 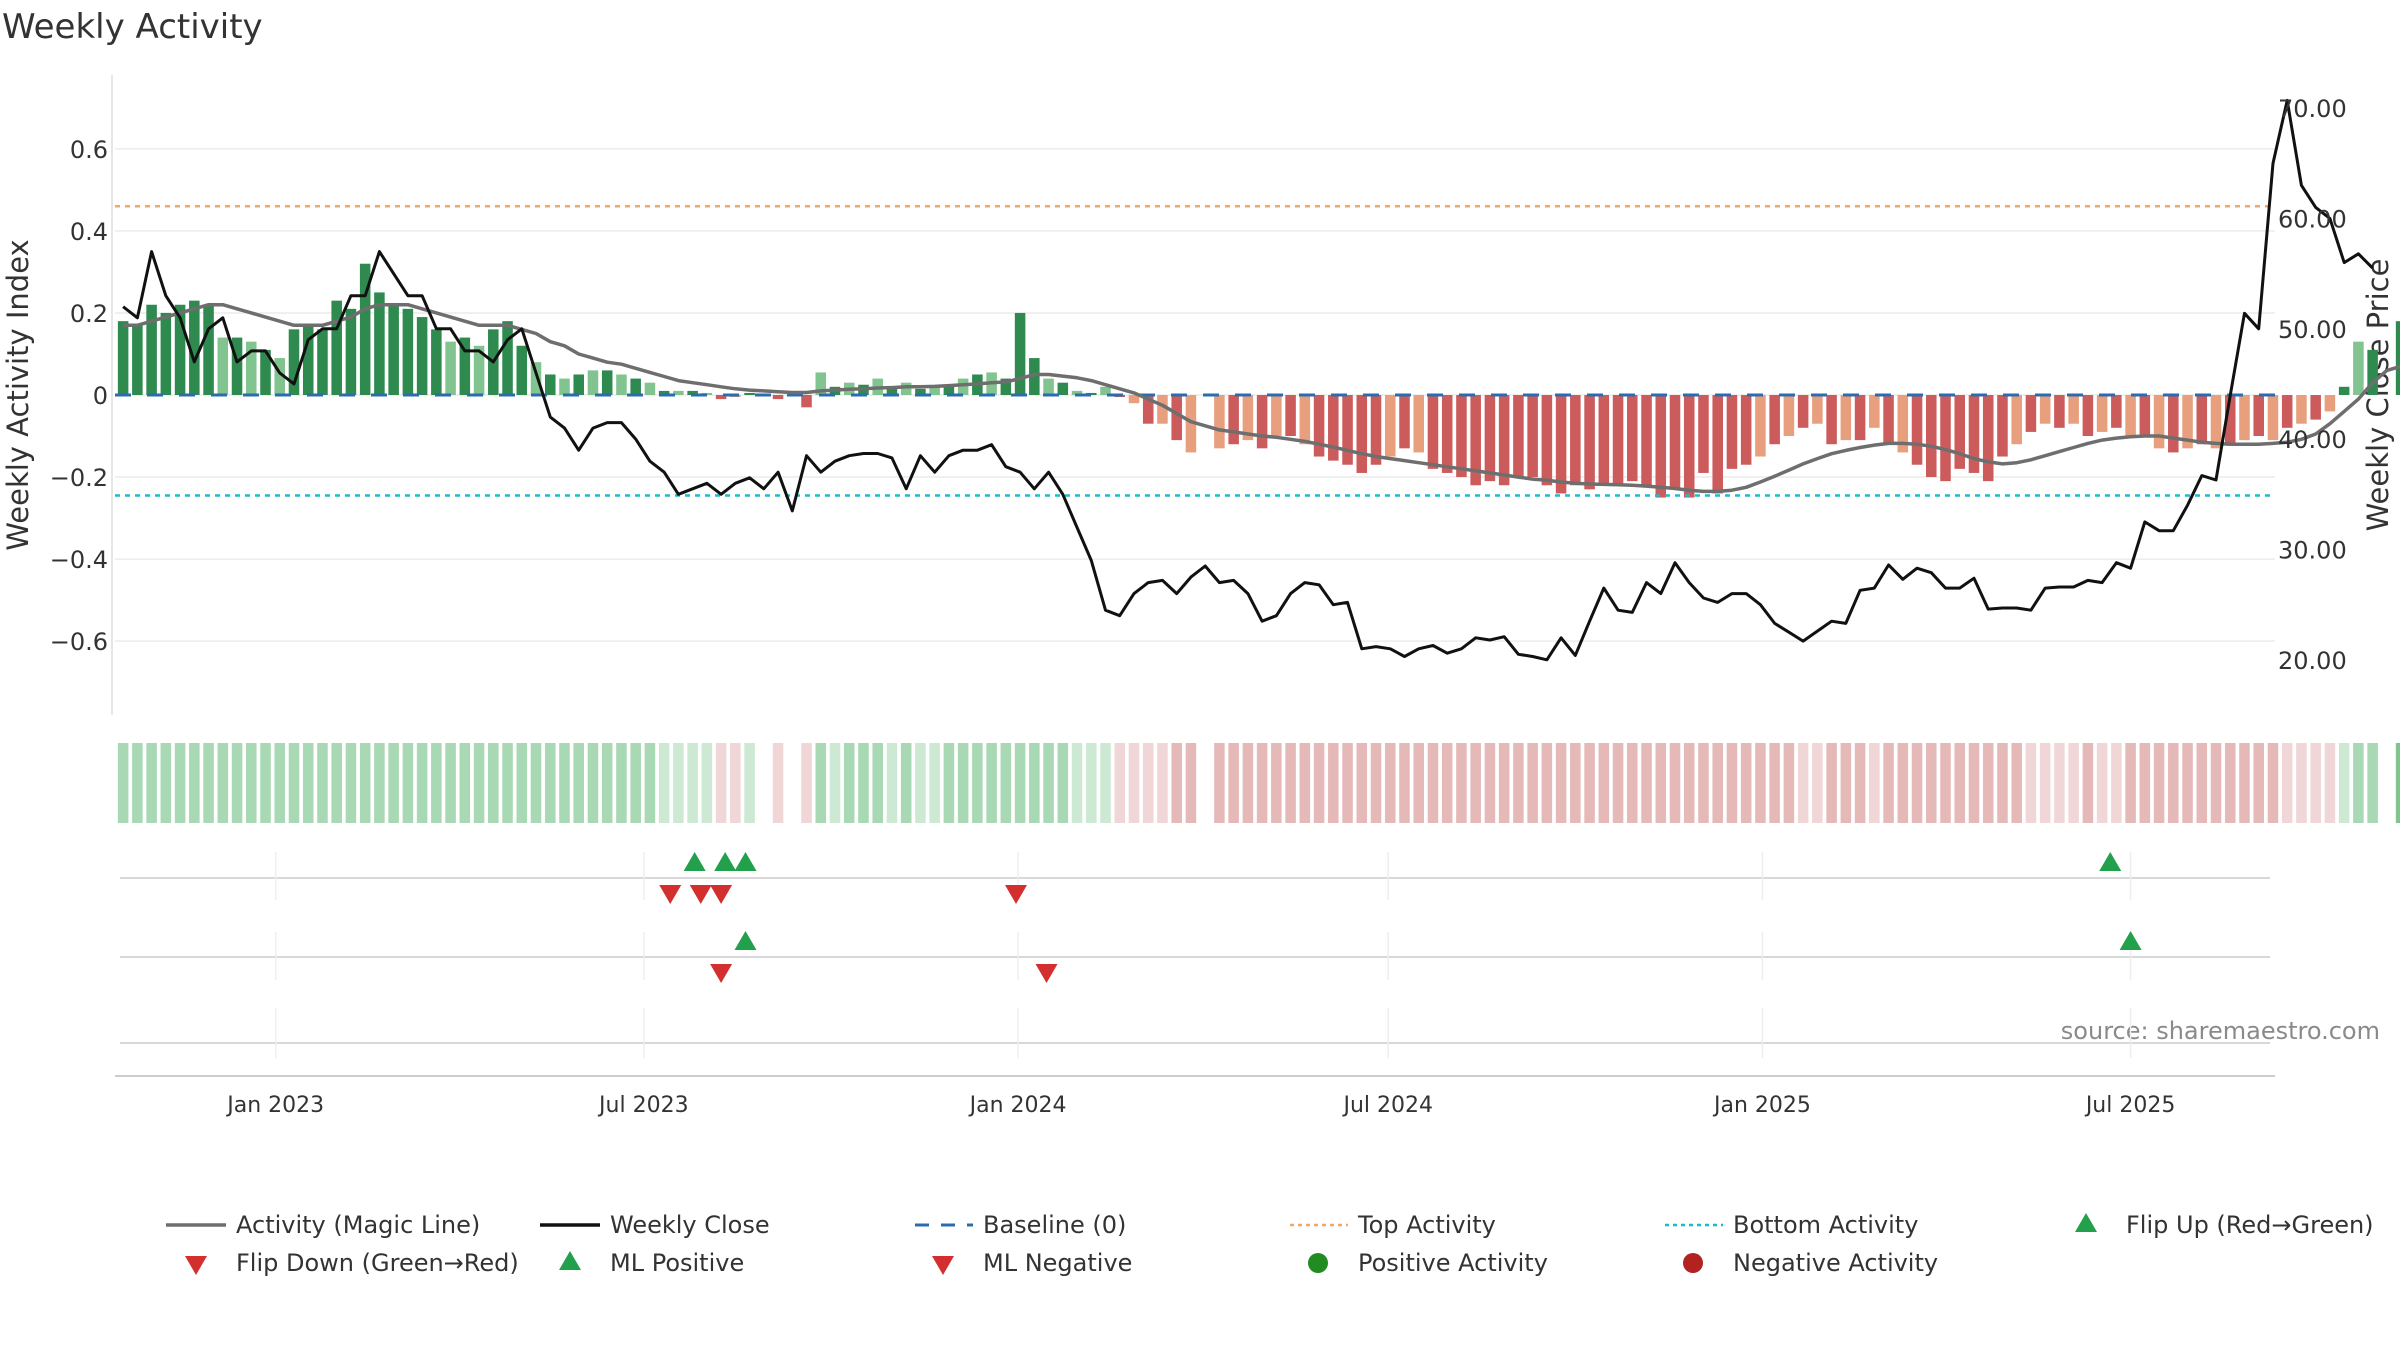 What do you see at coordinates (1426, 1225) in the screenshot?
I see `legend-label: Top Activity` at bounding box center [1426, 1225].